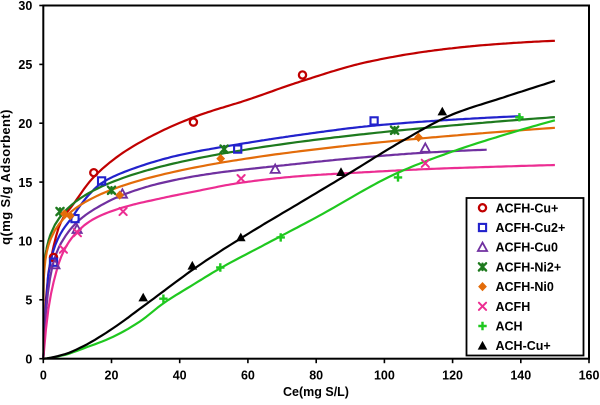  What do you see at coordinates (180, 376) in the screenshot?
I see `svg-text: 40` at bounding box center [180, 376].